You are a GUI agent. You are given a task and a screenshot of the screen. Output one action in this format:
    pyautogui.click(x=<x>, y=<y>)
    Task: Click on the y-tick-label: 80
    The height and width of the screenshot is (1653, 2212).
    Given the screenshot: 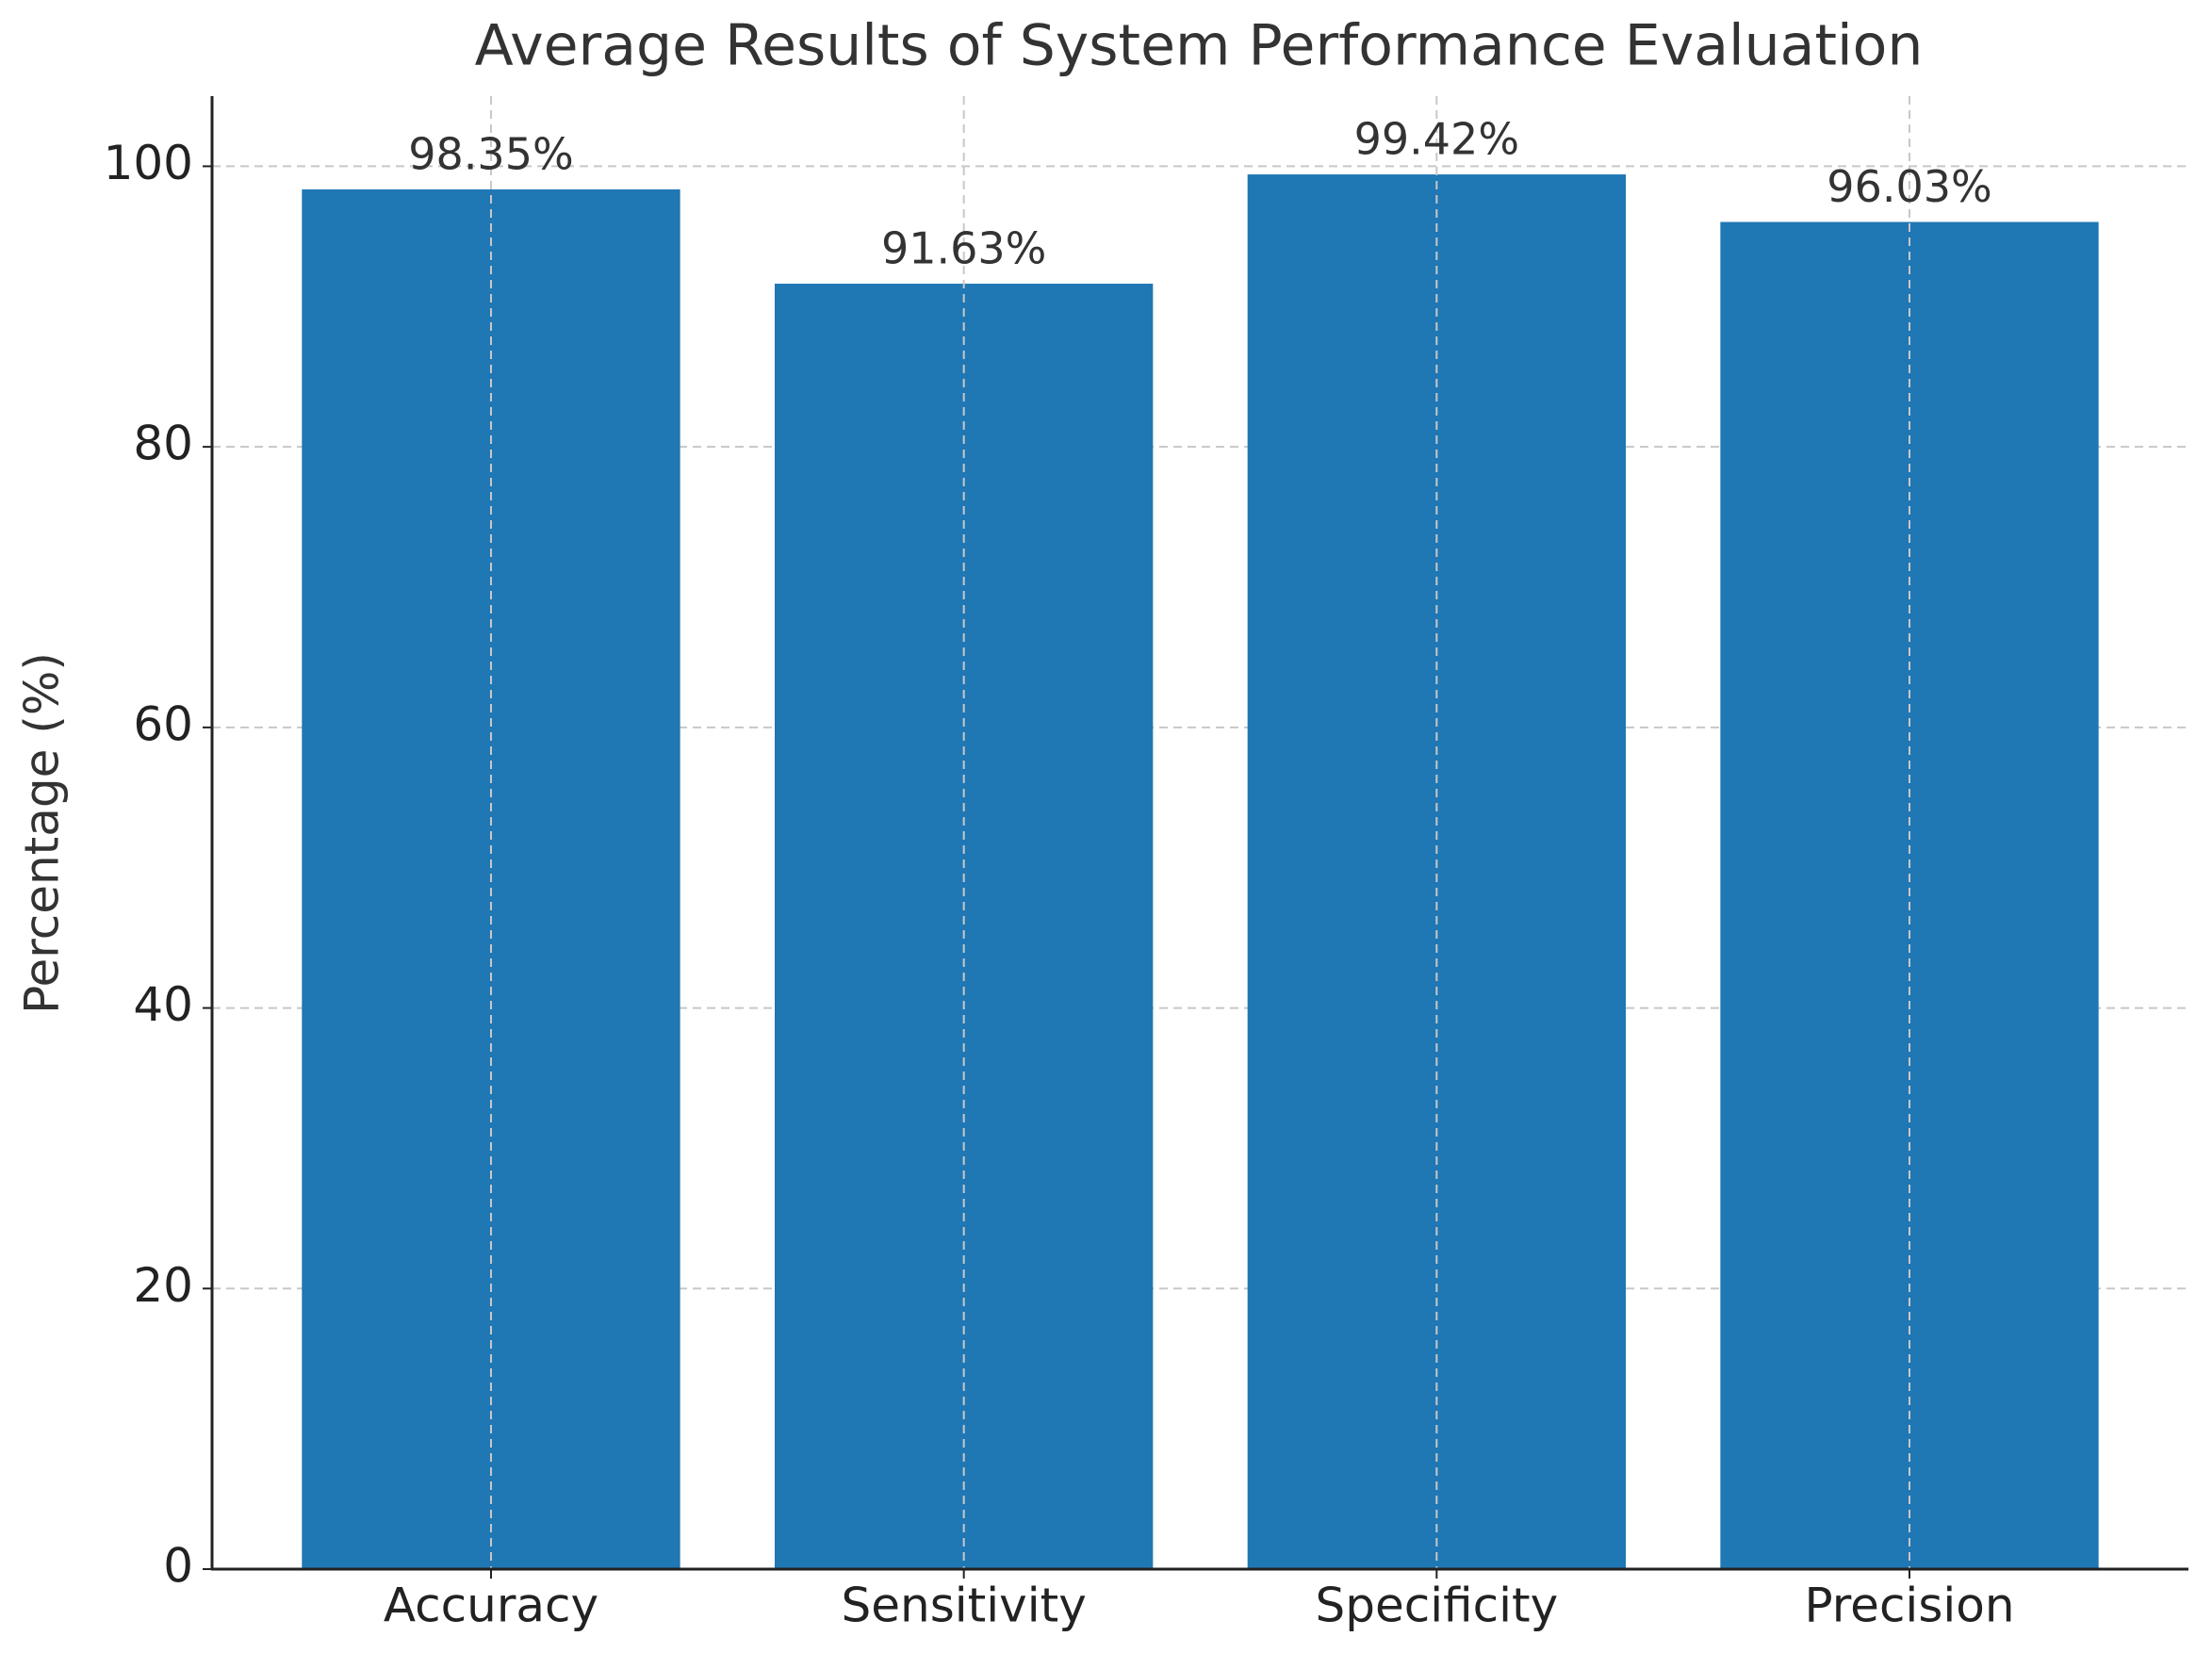 What is the action you would take?
    pyautogui.click(x=163, y=444)
    